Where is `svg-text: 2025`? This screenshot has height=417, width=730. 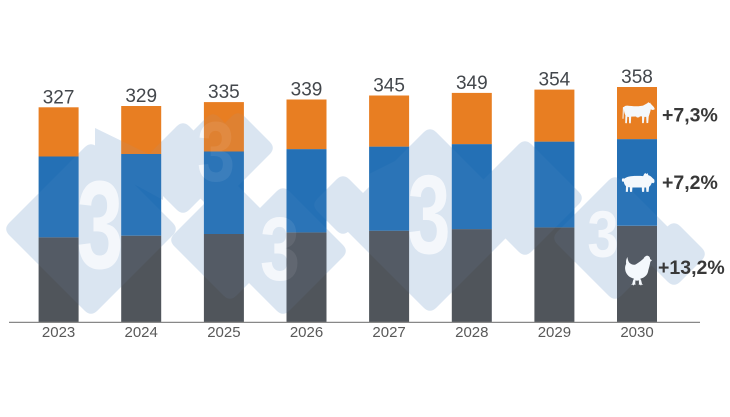 svg-text: 2025 is located at coordinates (223, 332).